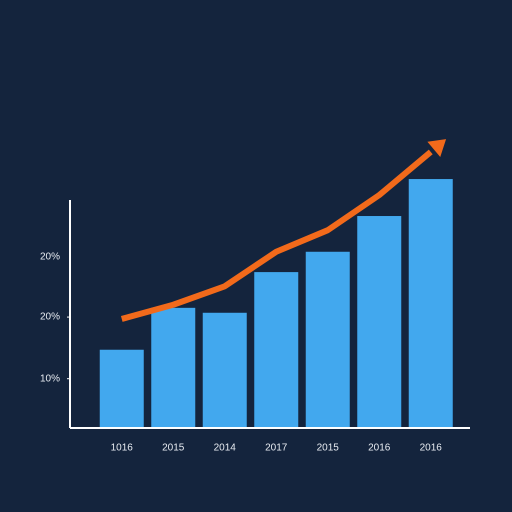 The height and width of the screenshot is (512, 512). Describe the element at coordinates (437, 148) in the screenshot. I see `arrow-head` at that location.